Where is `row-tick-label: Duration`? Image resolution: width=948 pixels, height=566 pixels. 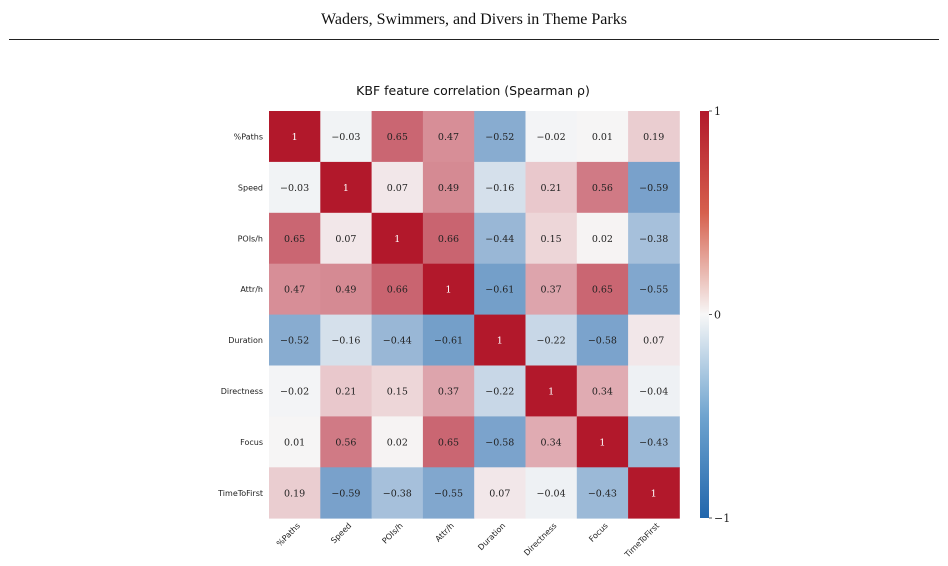
row-tick-label: Duration is located at coordinates (245, 340).